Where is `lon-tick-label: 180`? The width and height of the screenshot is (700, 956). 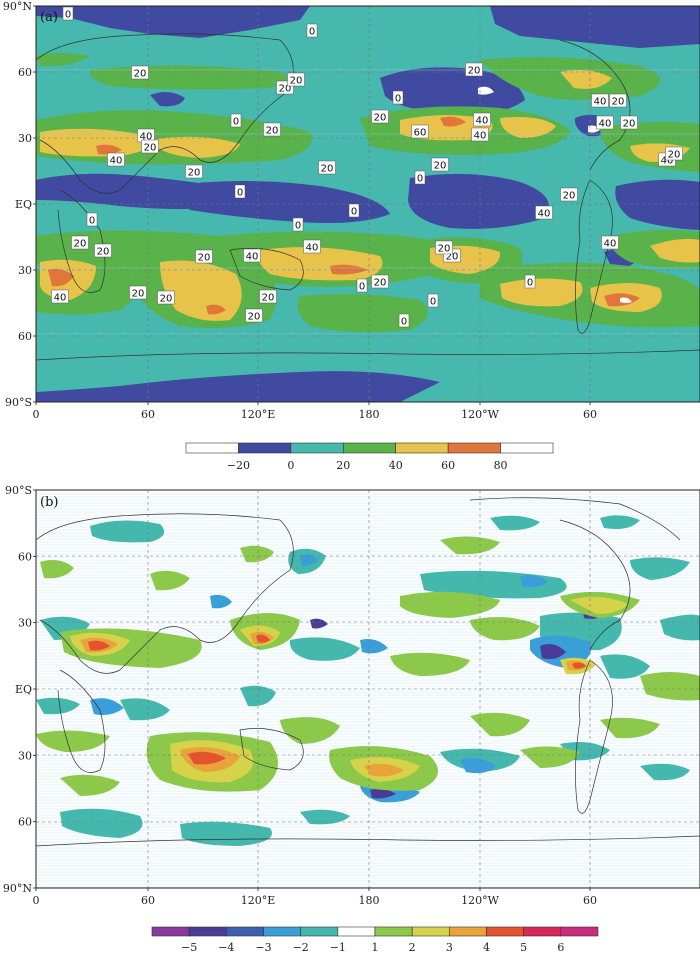 lon-tick-label: 180 is located at coordinates (369, 414).